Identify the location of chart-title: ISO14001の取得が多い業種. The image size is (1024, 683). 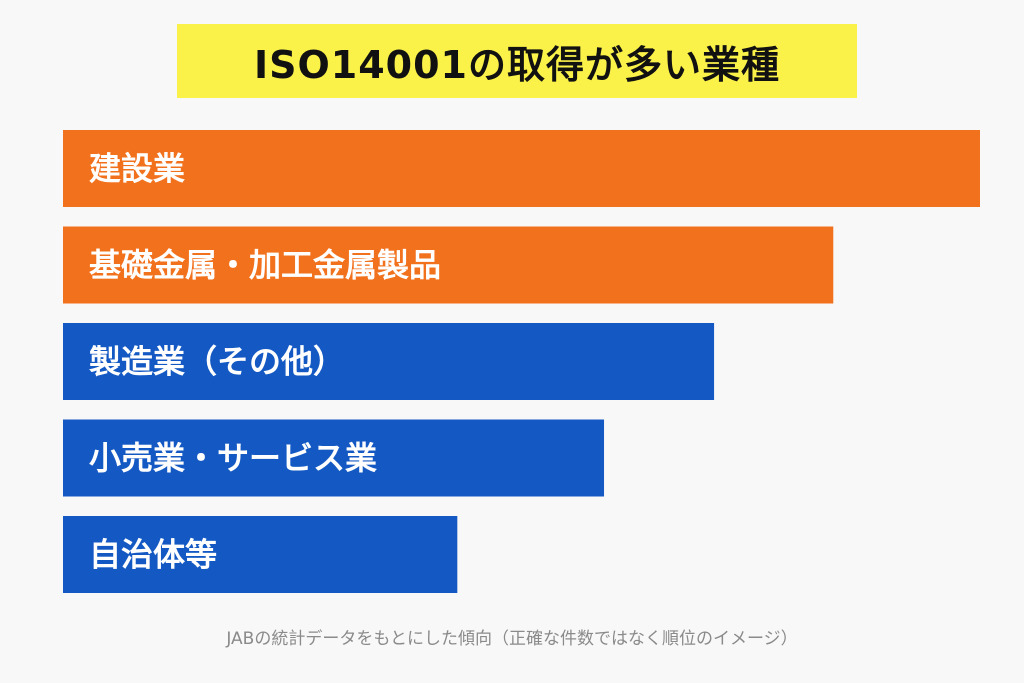
(516, 64).